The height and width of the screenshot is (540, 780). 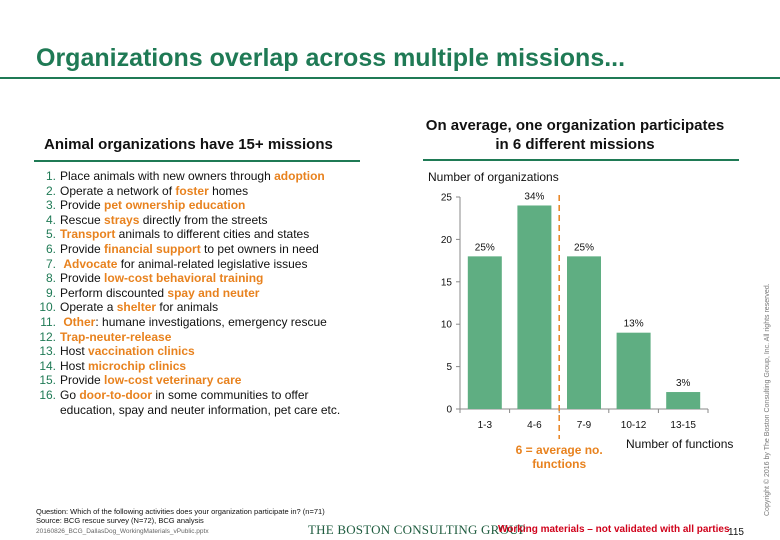 I want to click on mission-text-pre: Operate a, so click(x=88, y=307).